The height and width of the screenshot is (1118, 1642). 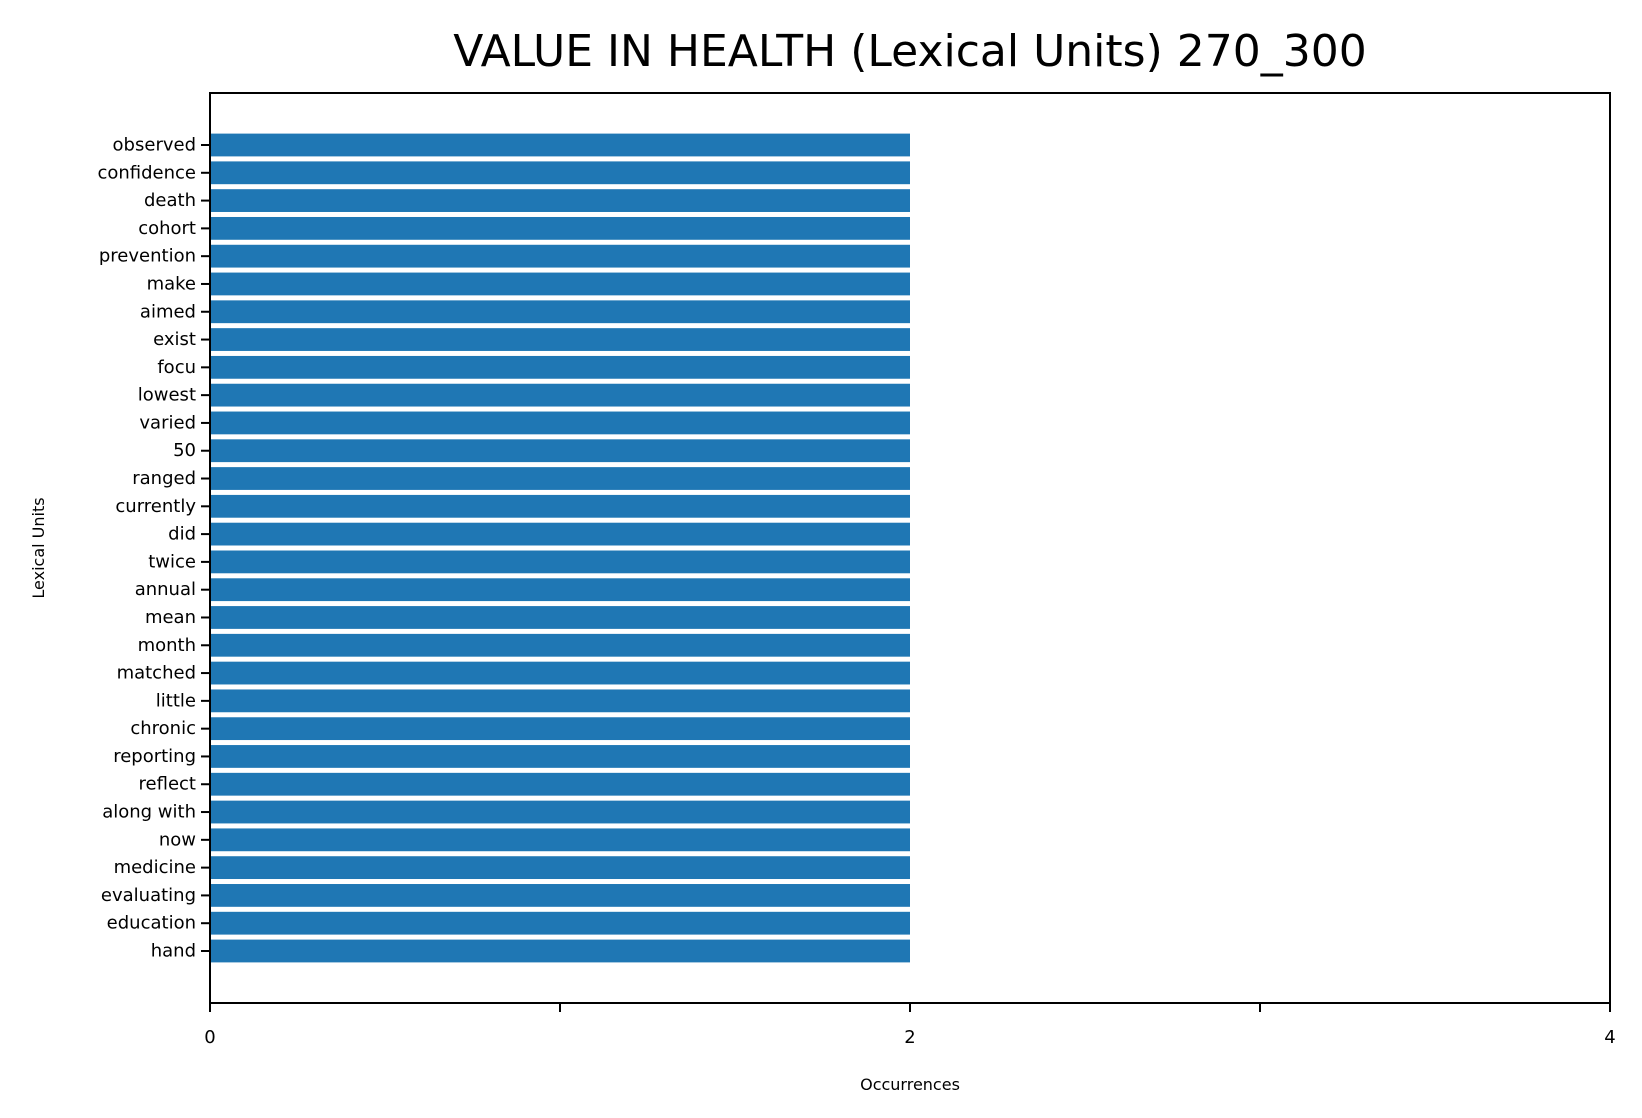 I want to click on y-tick-label: lowest, so click(x=167, y=395).